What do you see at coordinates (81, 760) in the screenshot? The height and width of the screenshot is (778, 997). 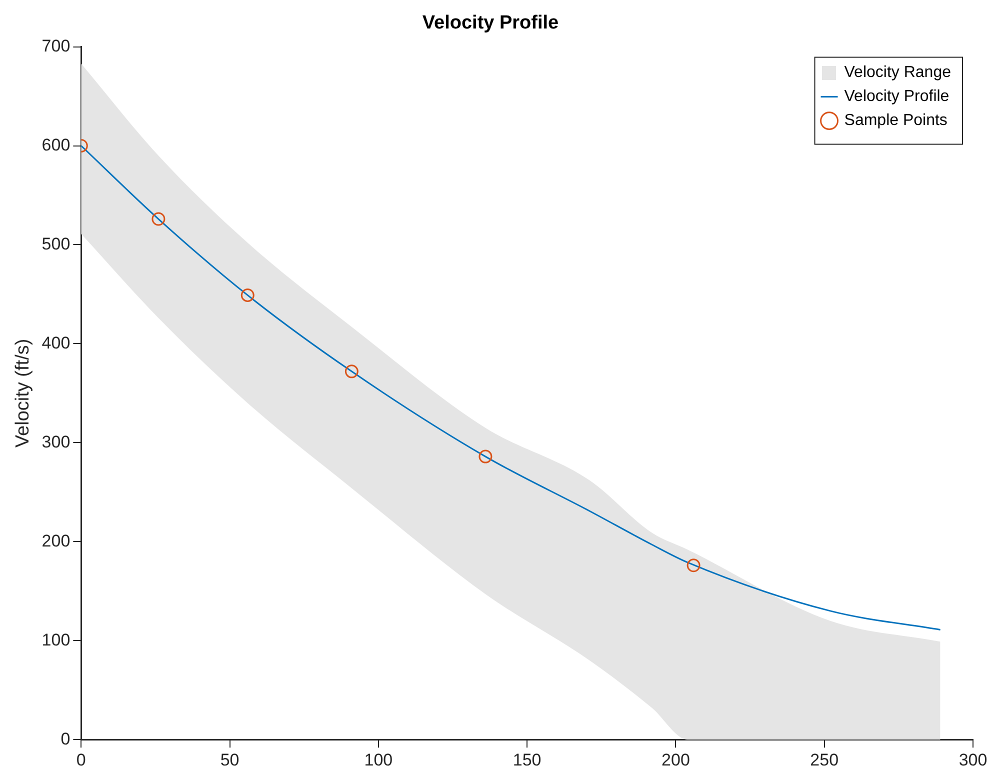 I see `x-tick-label: 0` at bounding box center [81, 760].